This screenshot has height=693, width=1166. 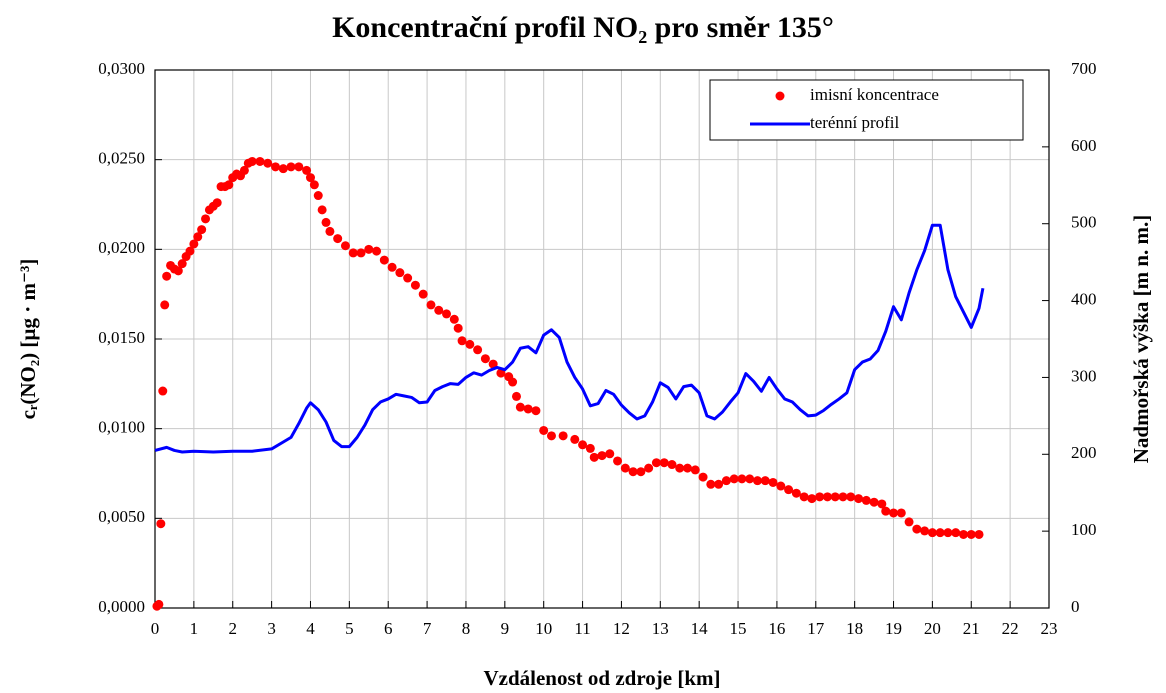 I want to click on y-tick-label: 0,0050, so click(x=121, y=516).